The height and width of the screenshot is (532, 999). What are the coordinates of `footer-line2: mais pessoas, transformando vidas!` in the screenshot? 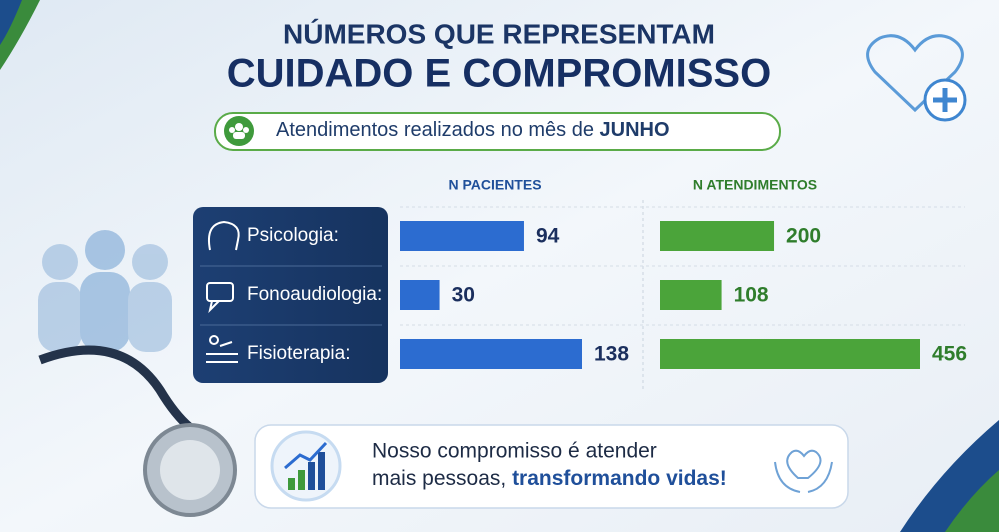 It's located at (549, 478).